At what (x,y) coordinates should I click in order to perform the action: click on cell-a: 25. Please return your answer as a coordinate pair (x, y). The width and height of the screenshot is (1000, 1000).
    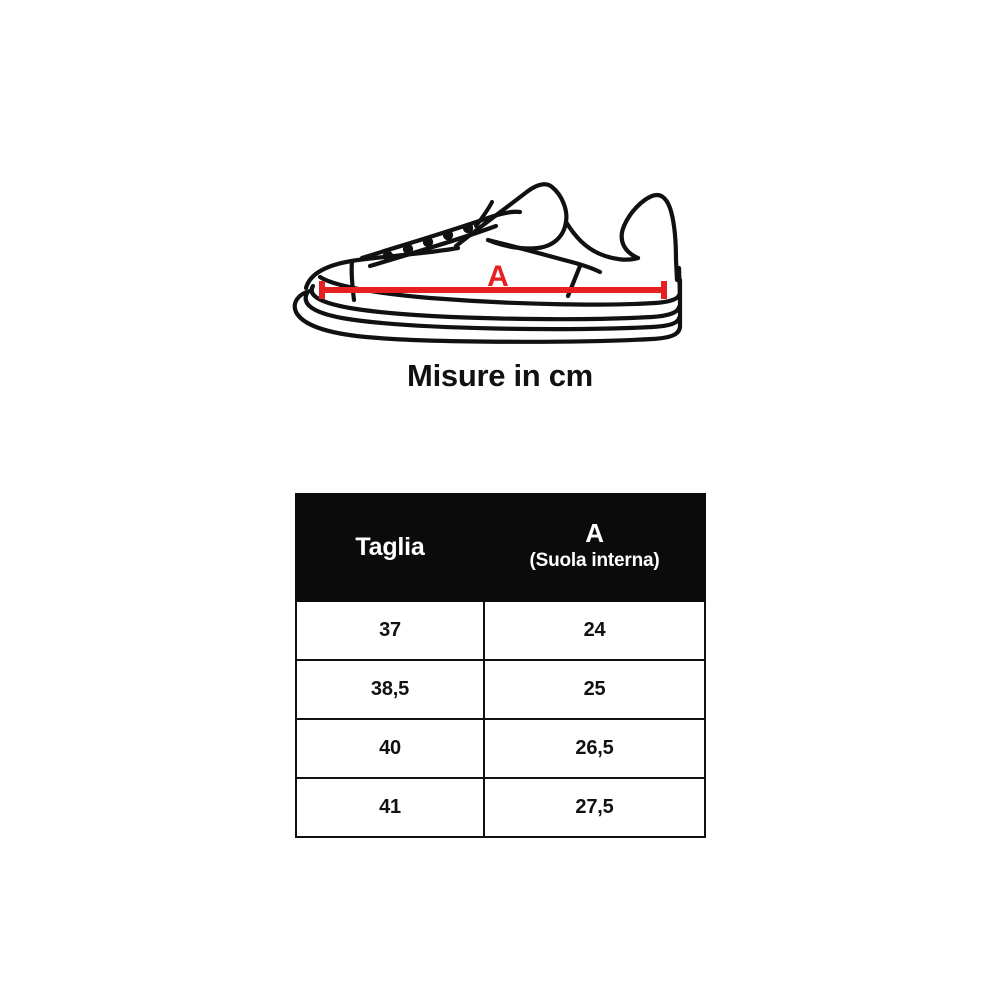
    Looking at the image, I should click on (594, 689).